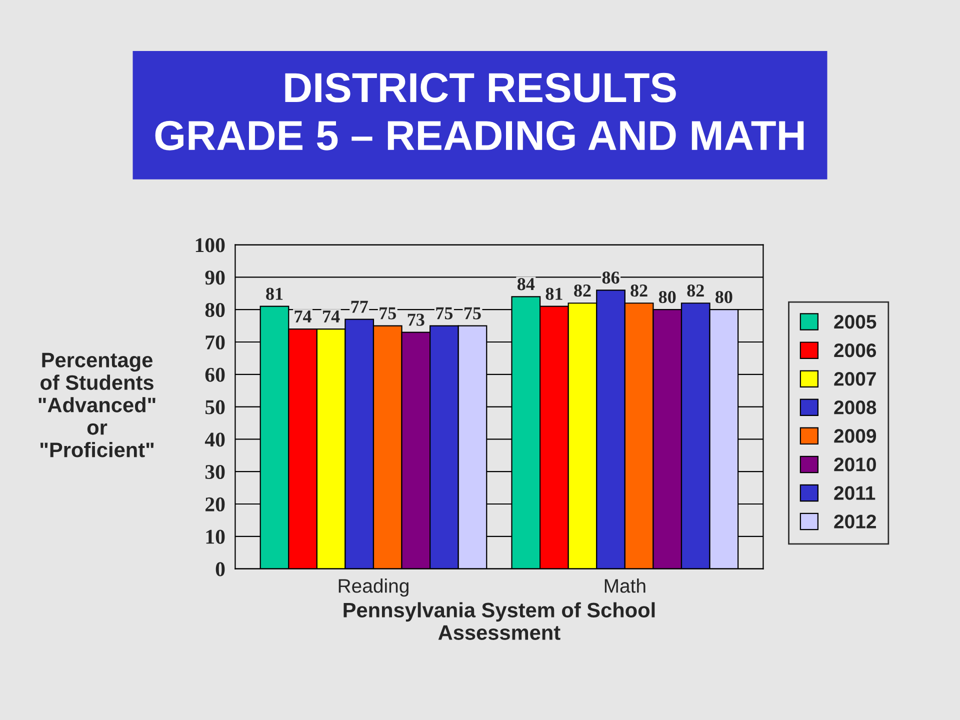  I want to click on y-tick-label: 40, so click(214, 439).